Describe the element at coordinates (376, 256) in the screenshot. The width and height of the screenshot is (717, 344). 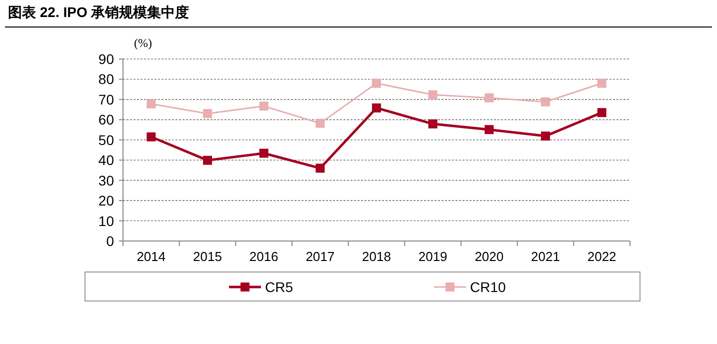
I see `x-tick-label: 2018` at that location.